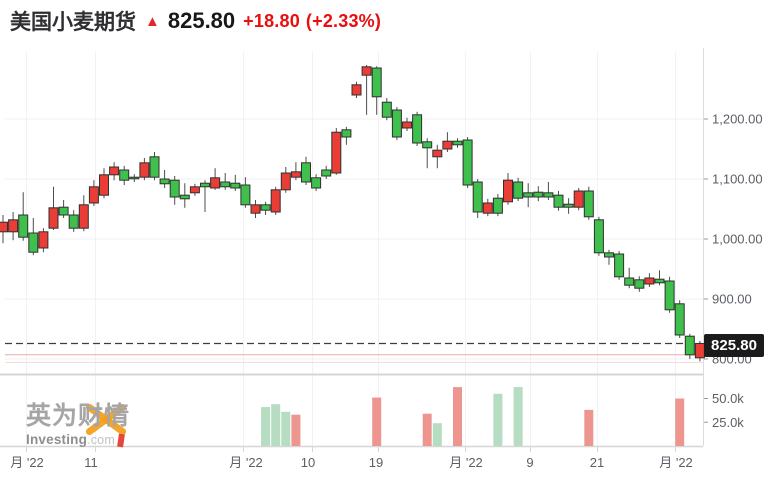 Image resolution: width=777 pixels, height=491 pixels. What do you see at coordinates (734, 345) in the screenshot?
I see `last-price-badge: 825.80` at bounding box center [734, 345].